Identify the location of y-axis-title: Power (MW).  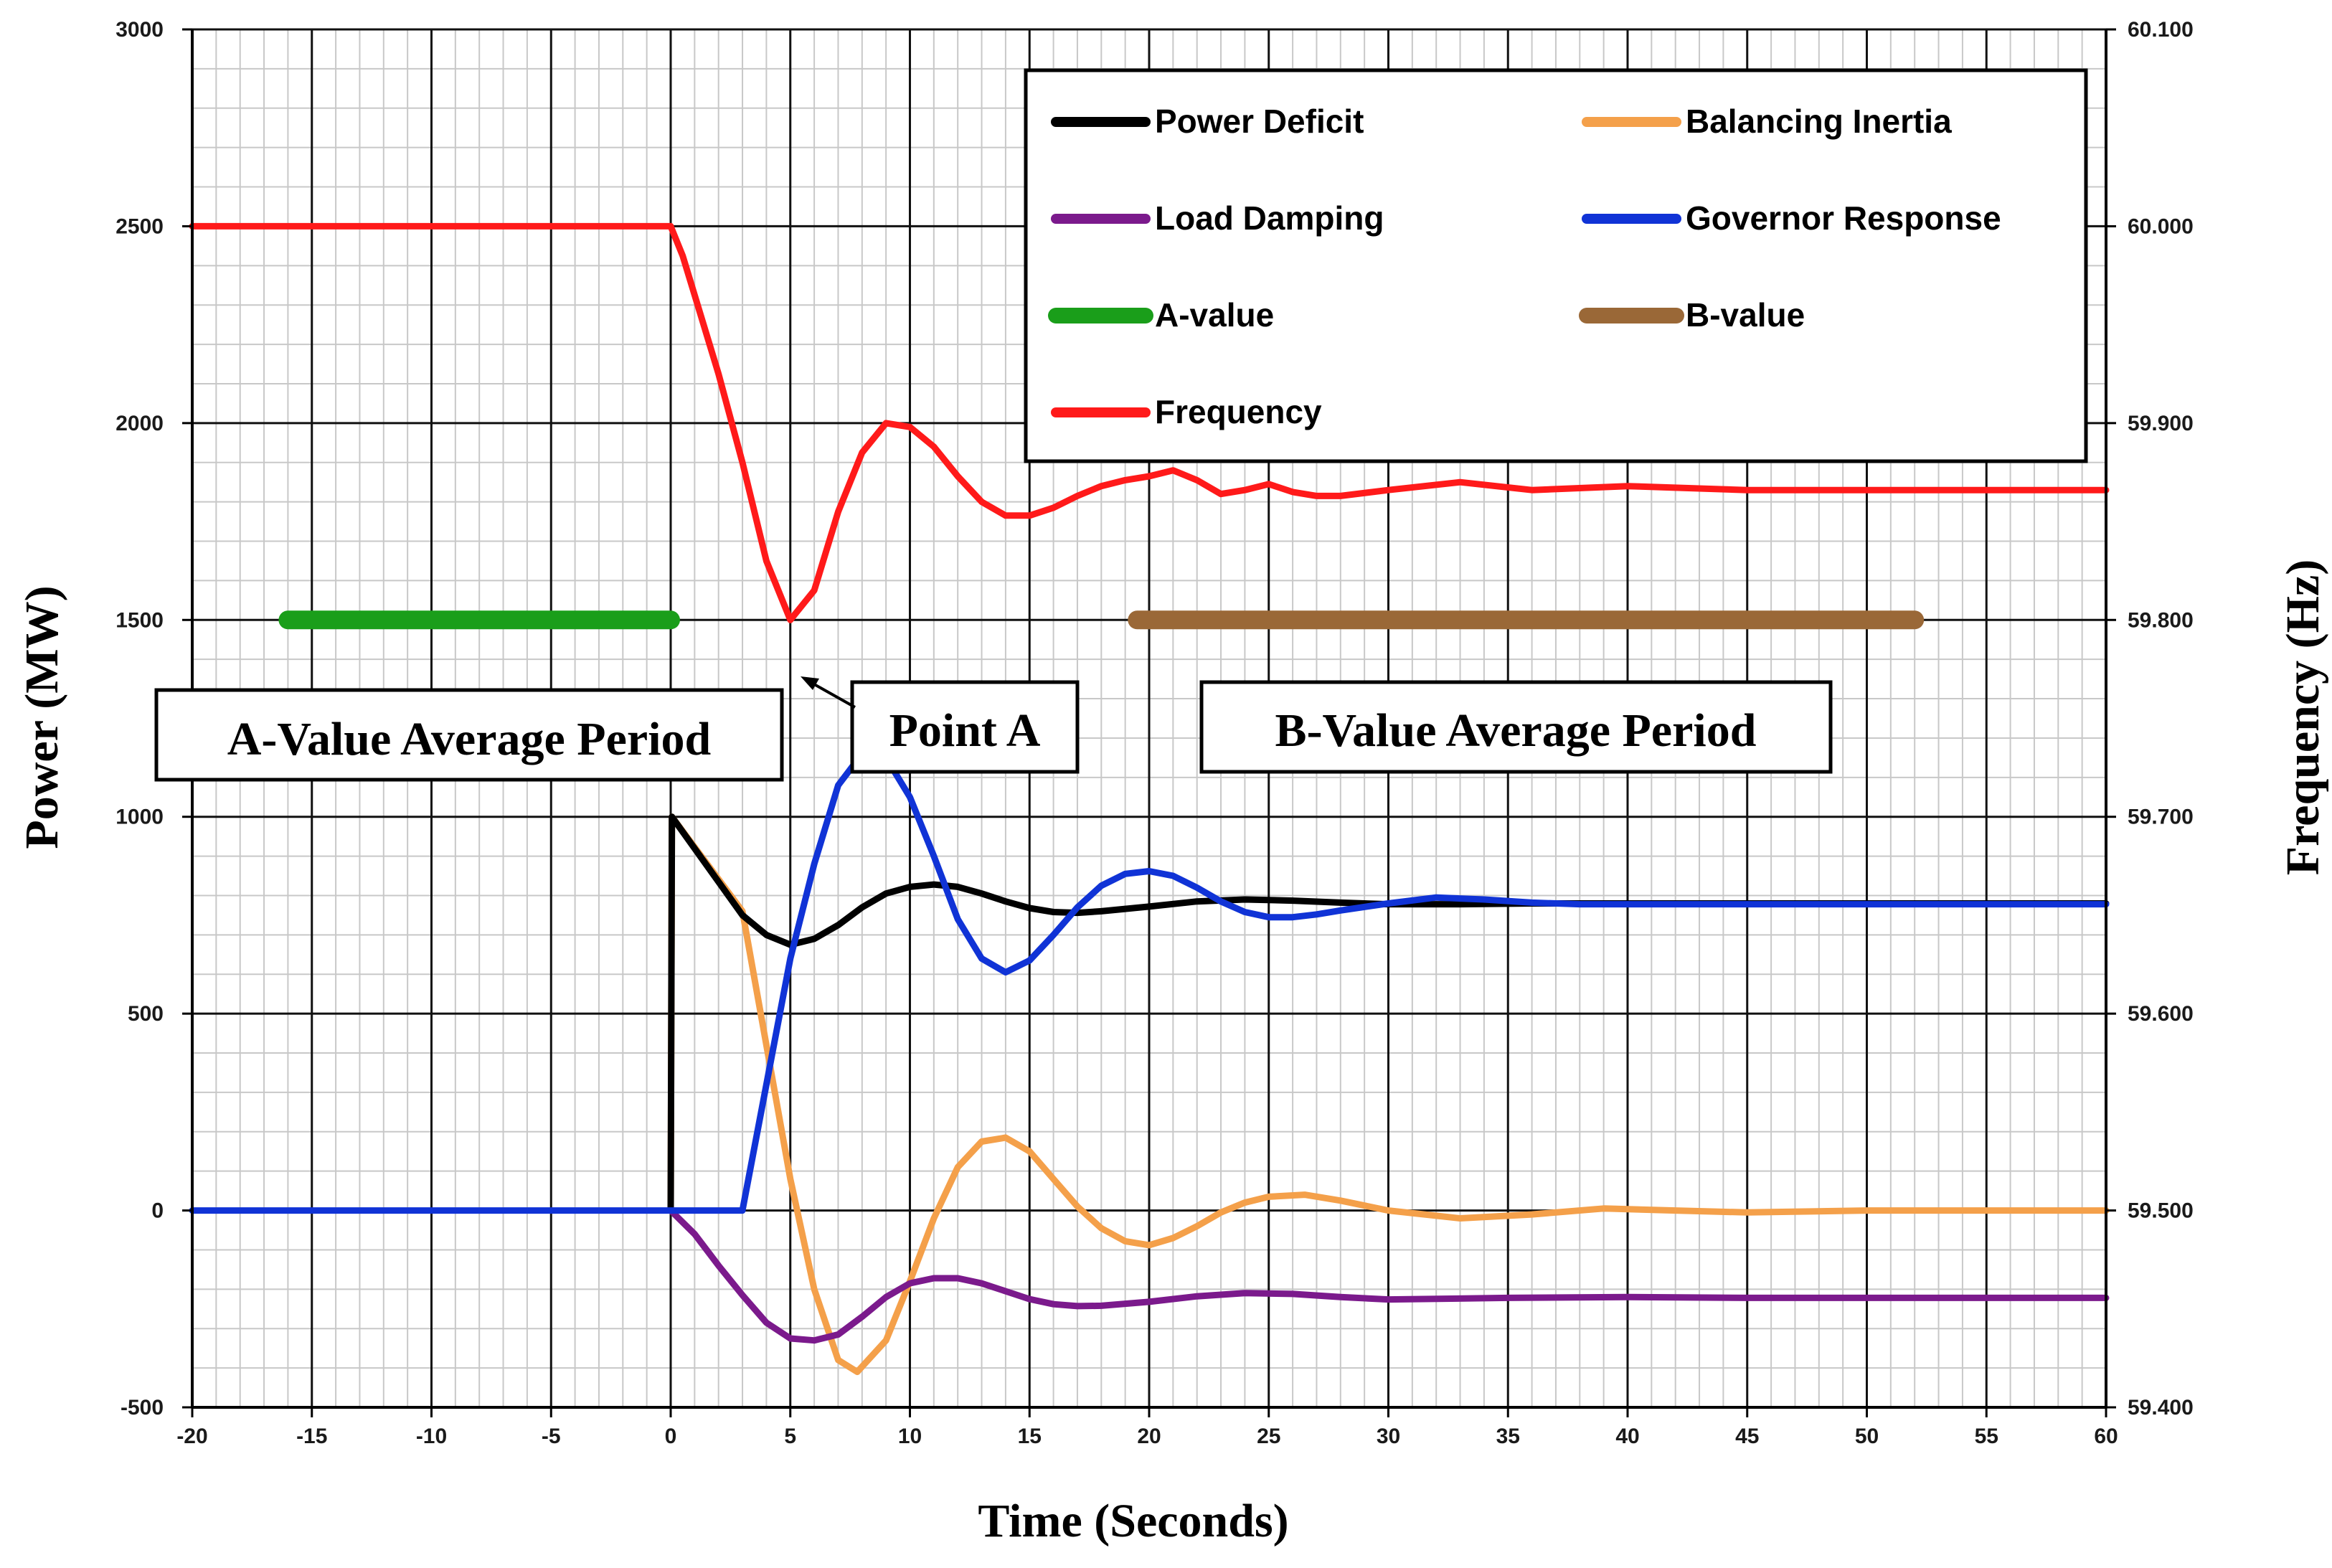
(42, 717).